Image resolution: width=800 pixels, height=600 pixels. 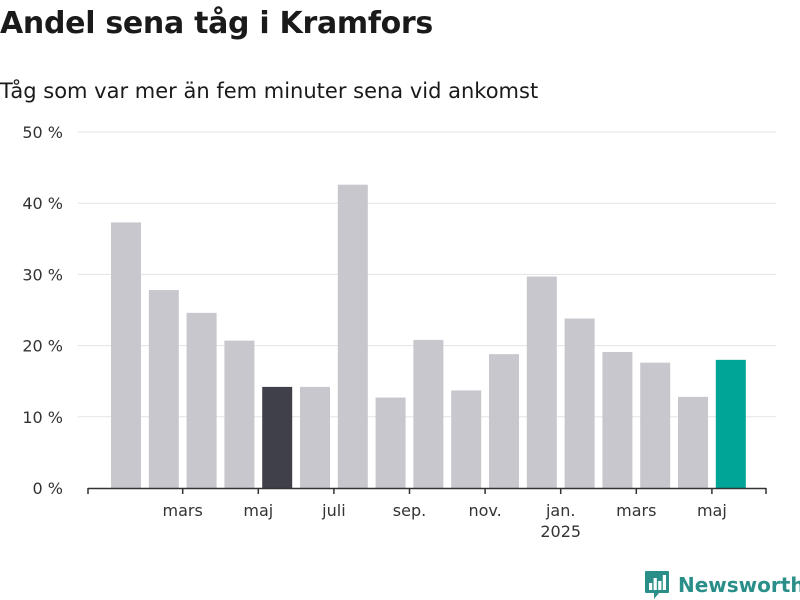 What do you see at coordinates (409, 510) in the screenshot?
I see `x-tick-label: sep.` at bounding box center [409, 510].